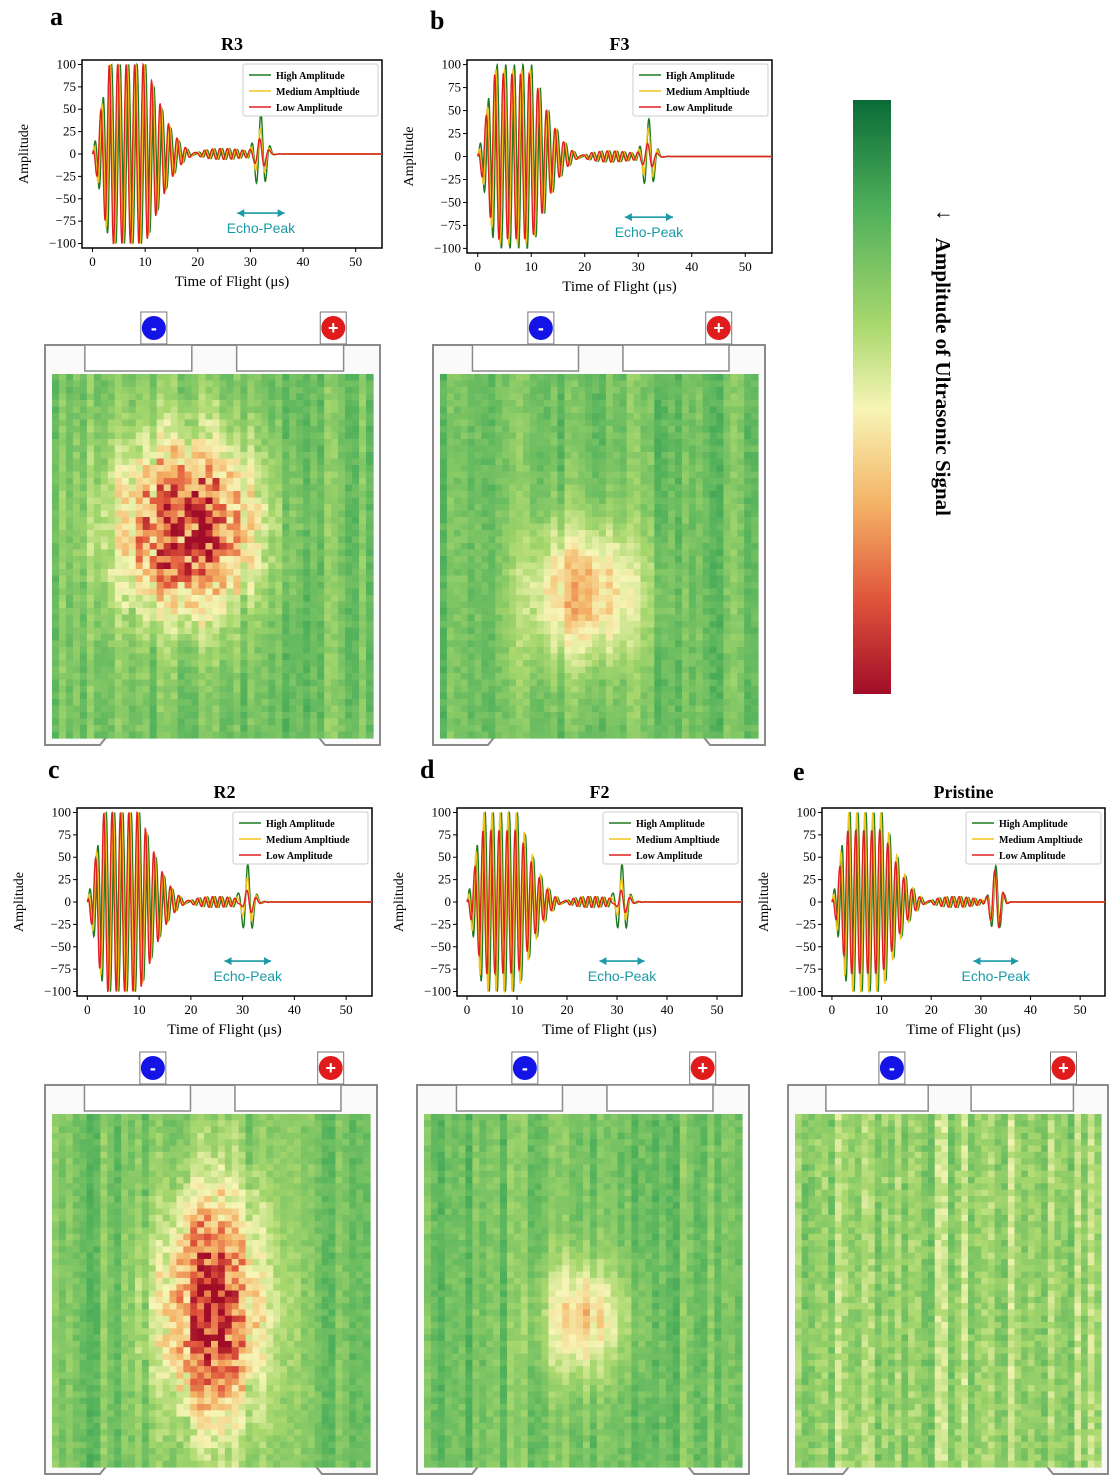 The image size is (1113, 1484). I want to click on scan-map-cells, so click(211, 1291).